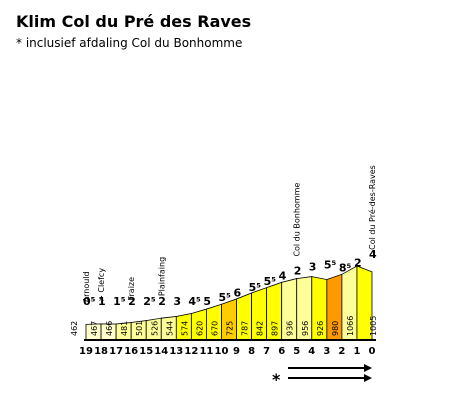 Image resolution: width=450 pixels, height=400 pixels. Describe the element at coordinates (230, 328) in the screenshot. I see `altitude-label: 725` at that location.